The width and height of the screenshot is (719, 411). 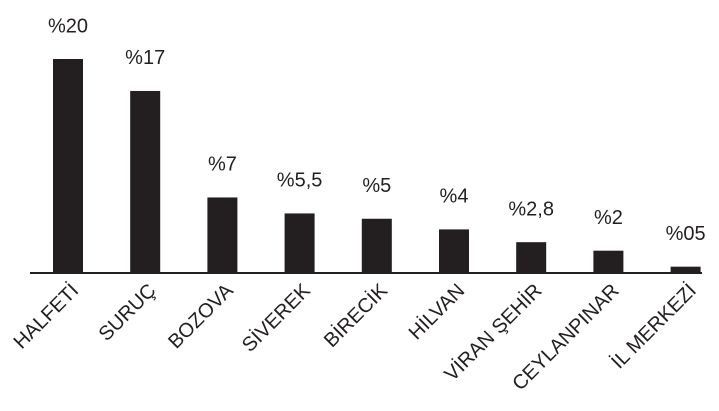 What do you see at coordinates (68, 26) in the screenshot?
I see `value-label: %20` at bounding box center [68, 26].